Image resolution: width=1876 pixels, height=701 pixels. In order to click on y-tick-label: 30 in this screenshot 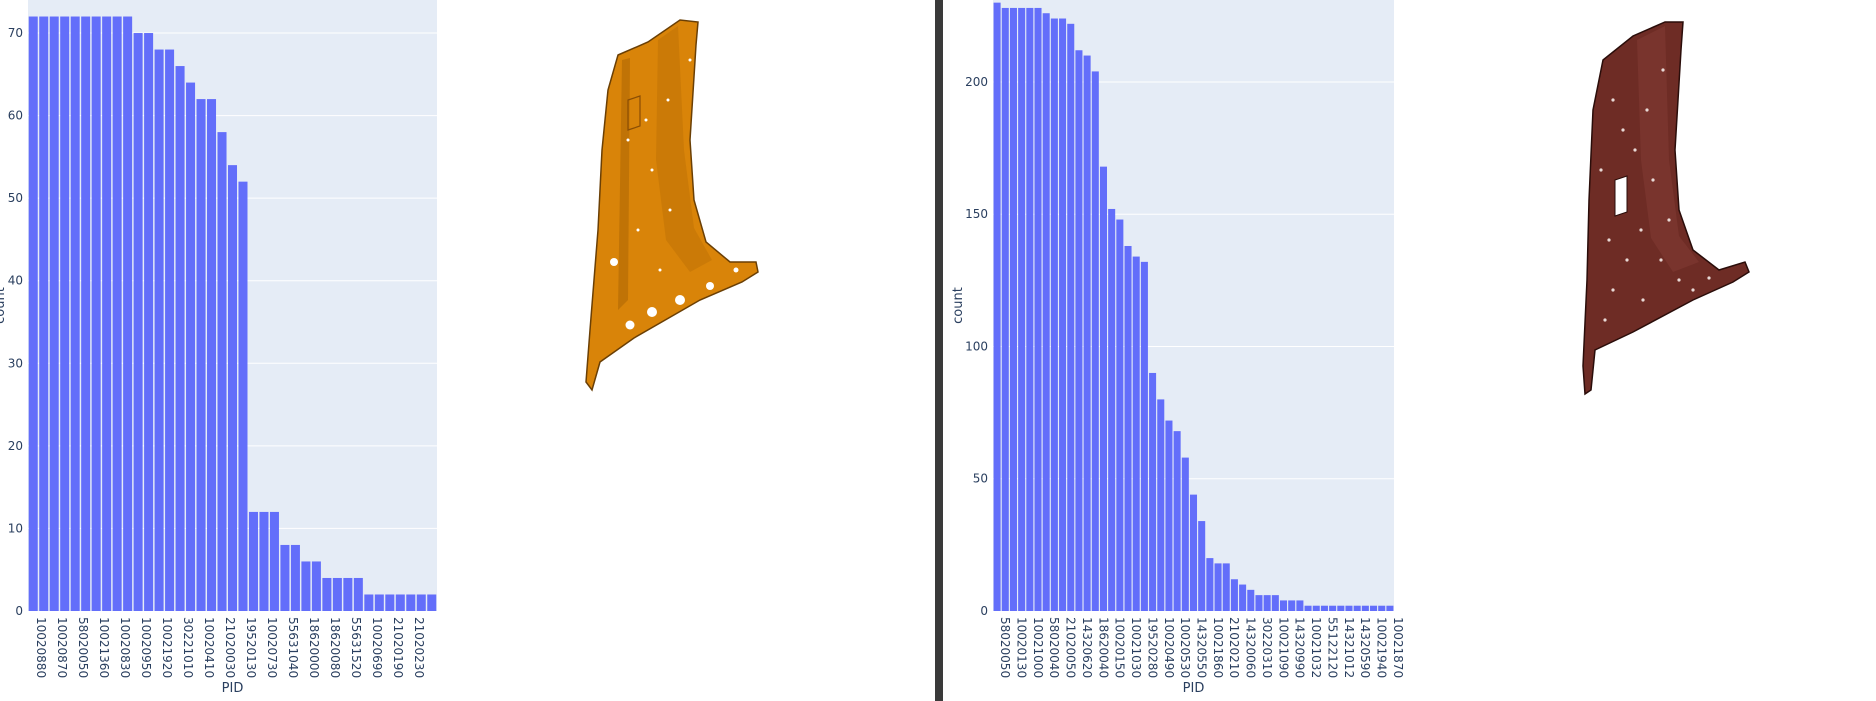, I will do `click(15, 363)`.